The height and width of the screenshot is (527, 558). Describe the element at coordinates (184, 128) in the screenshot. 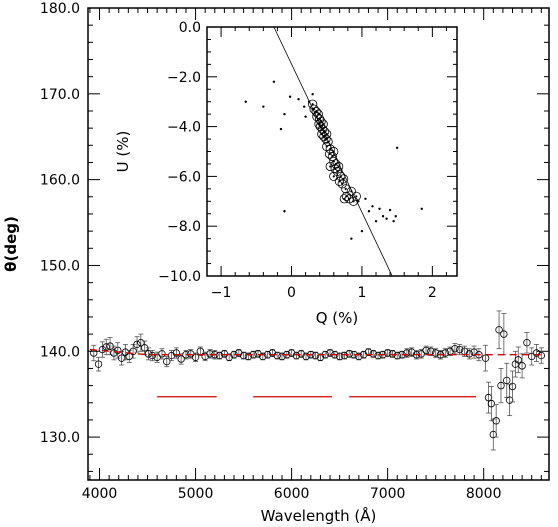

I see `inset-y-tick-label: −4.0` at that location.